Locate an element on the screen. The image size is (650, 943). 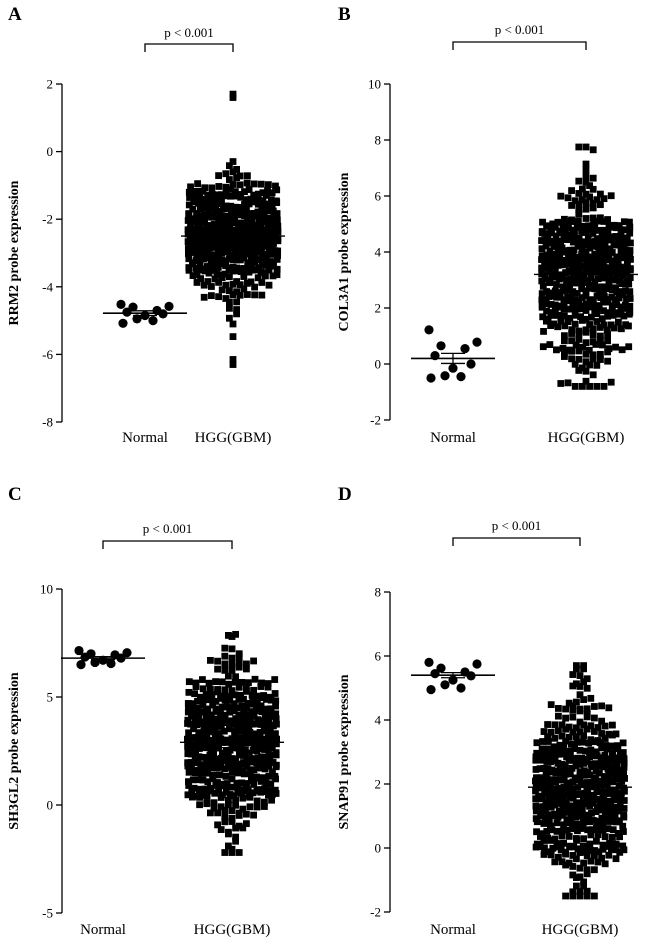
significance-bracket is located at coordinates (167, 544).